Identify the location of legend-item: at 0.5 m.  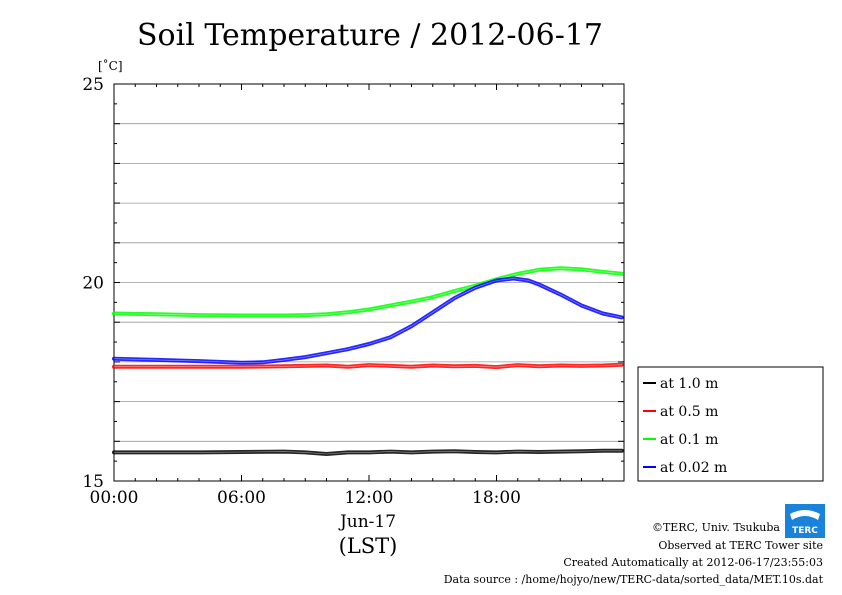
(680, 412).